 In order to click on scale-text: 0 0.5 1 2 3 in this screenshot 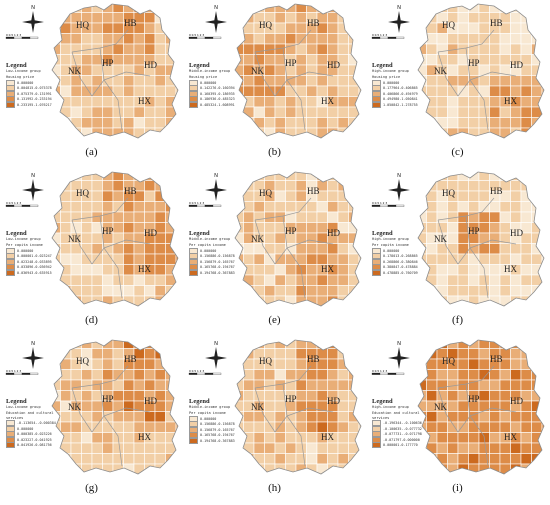, I will do `click(196, 203)`.